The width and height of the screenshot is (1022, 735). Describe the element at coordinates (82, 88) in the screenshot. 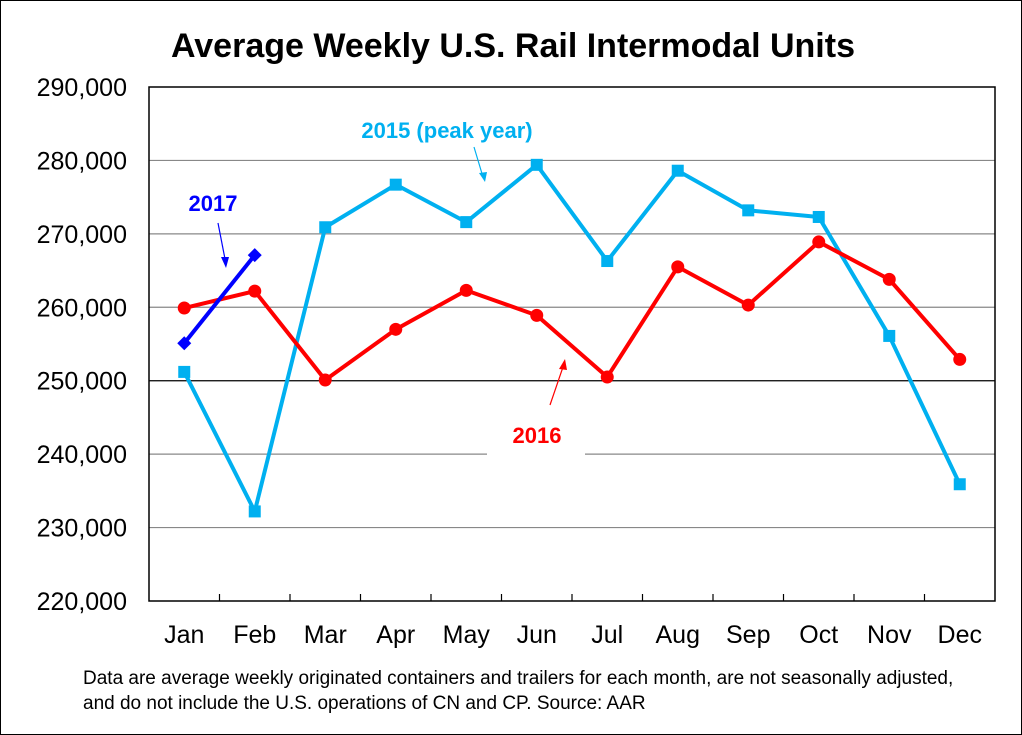

I see `y-tick-label: 290,000` at that location.